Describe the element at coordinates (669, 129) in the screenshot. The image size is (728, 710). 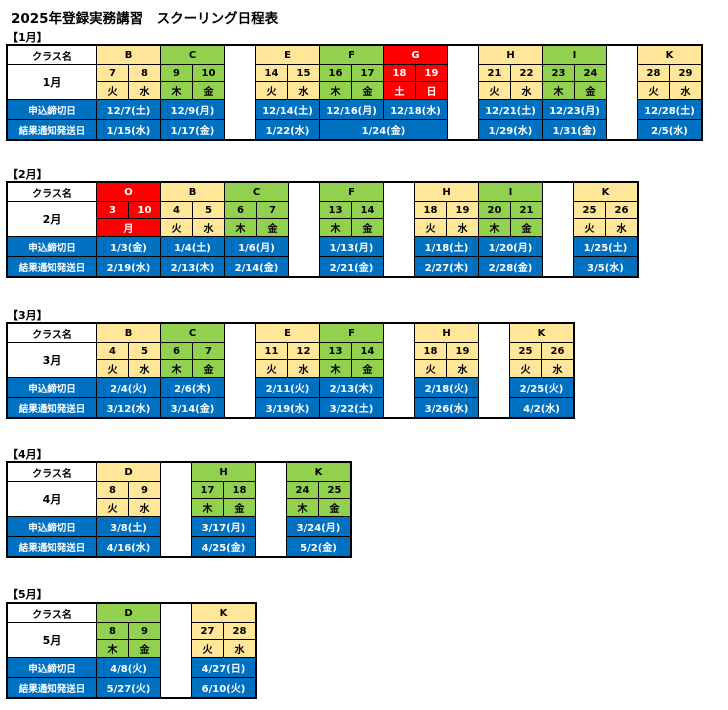
I see `notice-cell: 2/5(水)` at that location.